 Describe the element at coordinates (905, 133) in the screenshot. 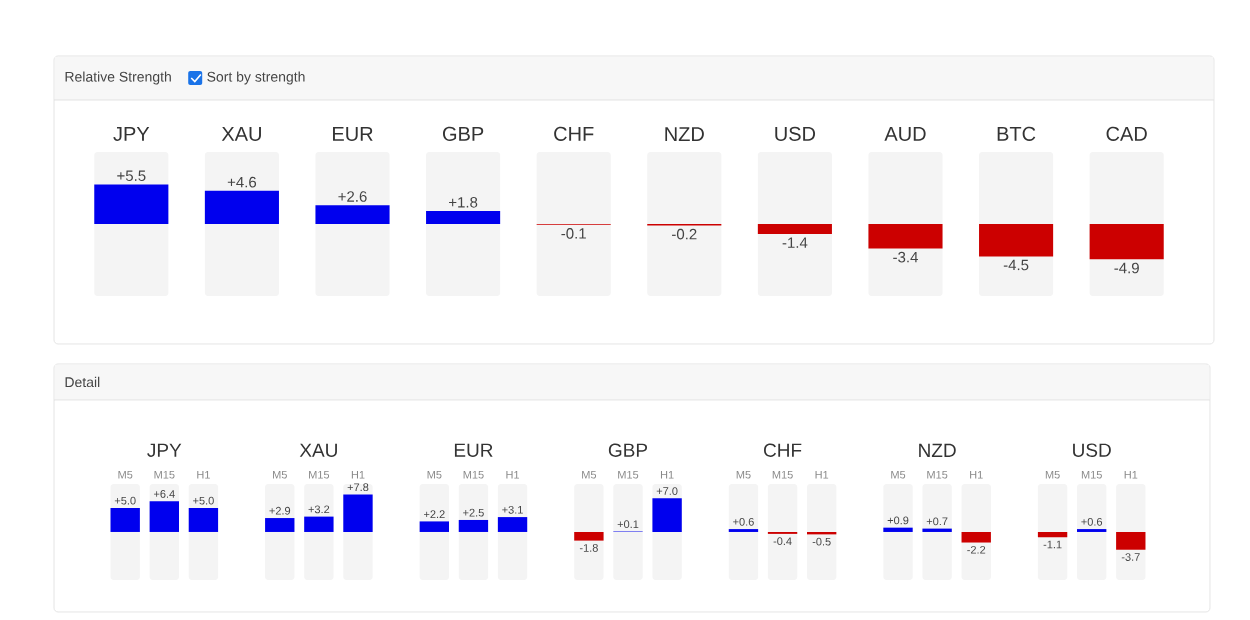

I see `x-tick-label: AUD` at that location.